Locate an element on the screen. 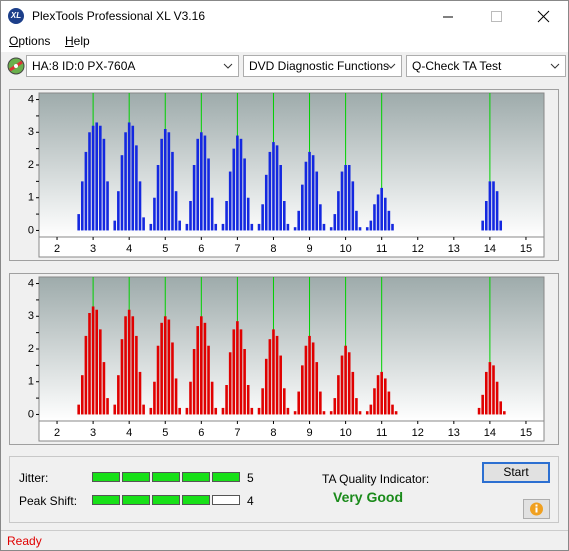  info-button is located at coordinates (536, 509).